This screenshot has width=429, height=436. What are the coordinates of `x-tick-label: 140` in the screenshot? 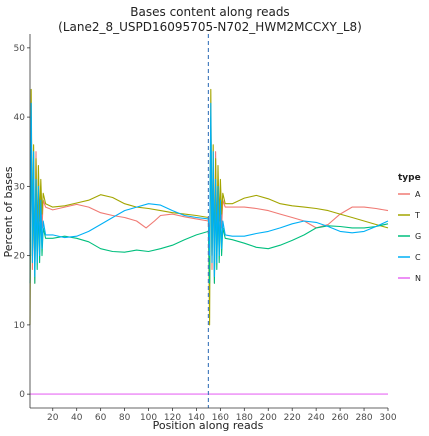 It's located at (196, 418).